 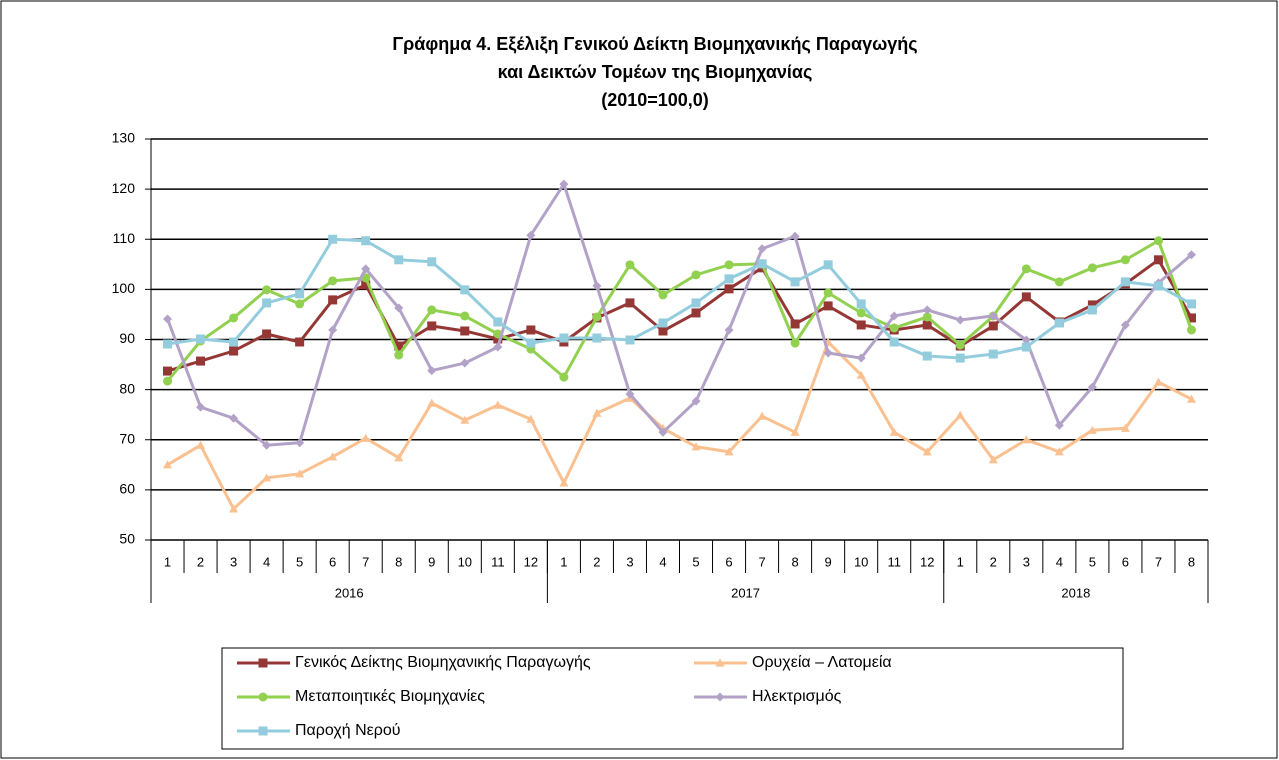 I want to click on x-tick-label: 7, so click(x=1158, y=561).